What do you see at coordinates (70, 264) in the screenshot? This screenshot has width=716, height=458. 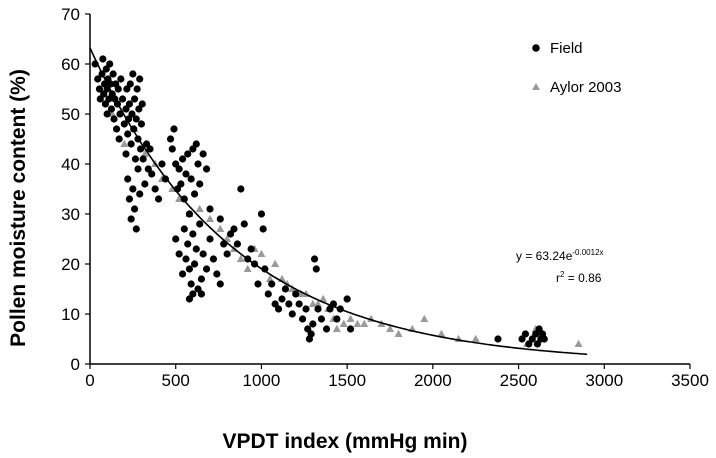 I see `y-tick-label: 20` at bounding box center [70, 264].